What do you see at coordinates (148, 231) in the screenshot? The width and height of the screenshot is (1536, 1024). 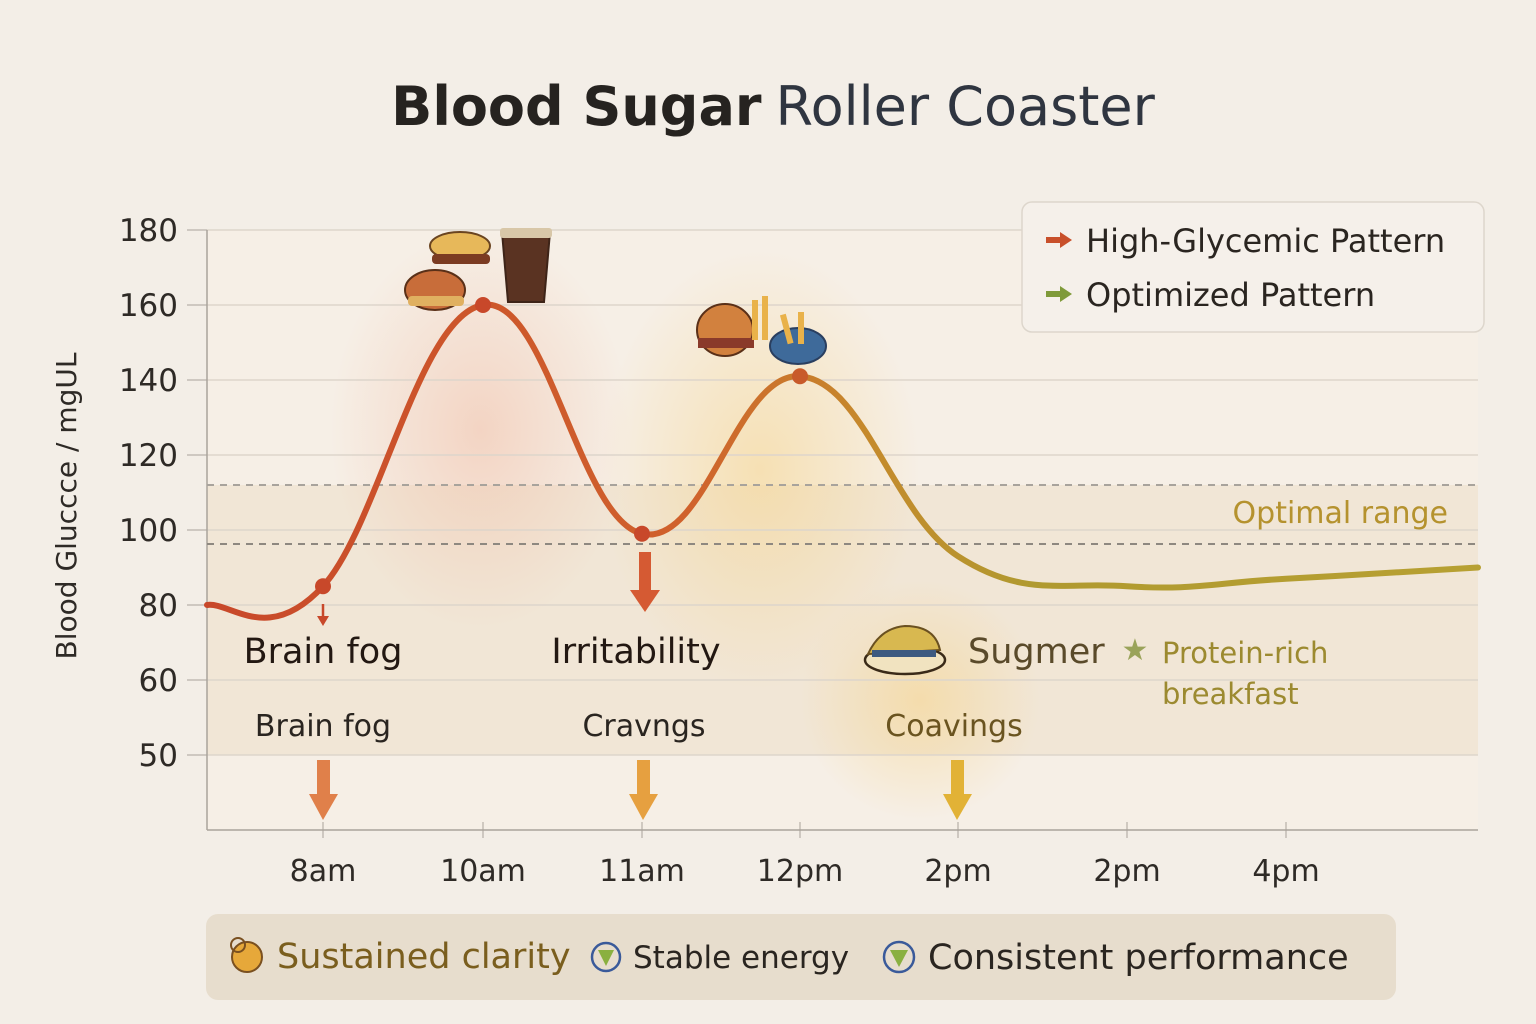 I see `y-tick-label: 180` at bounding box center [148, 231].